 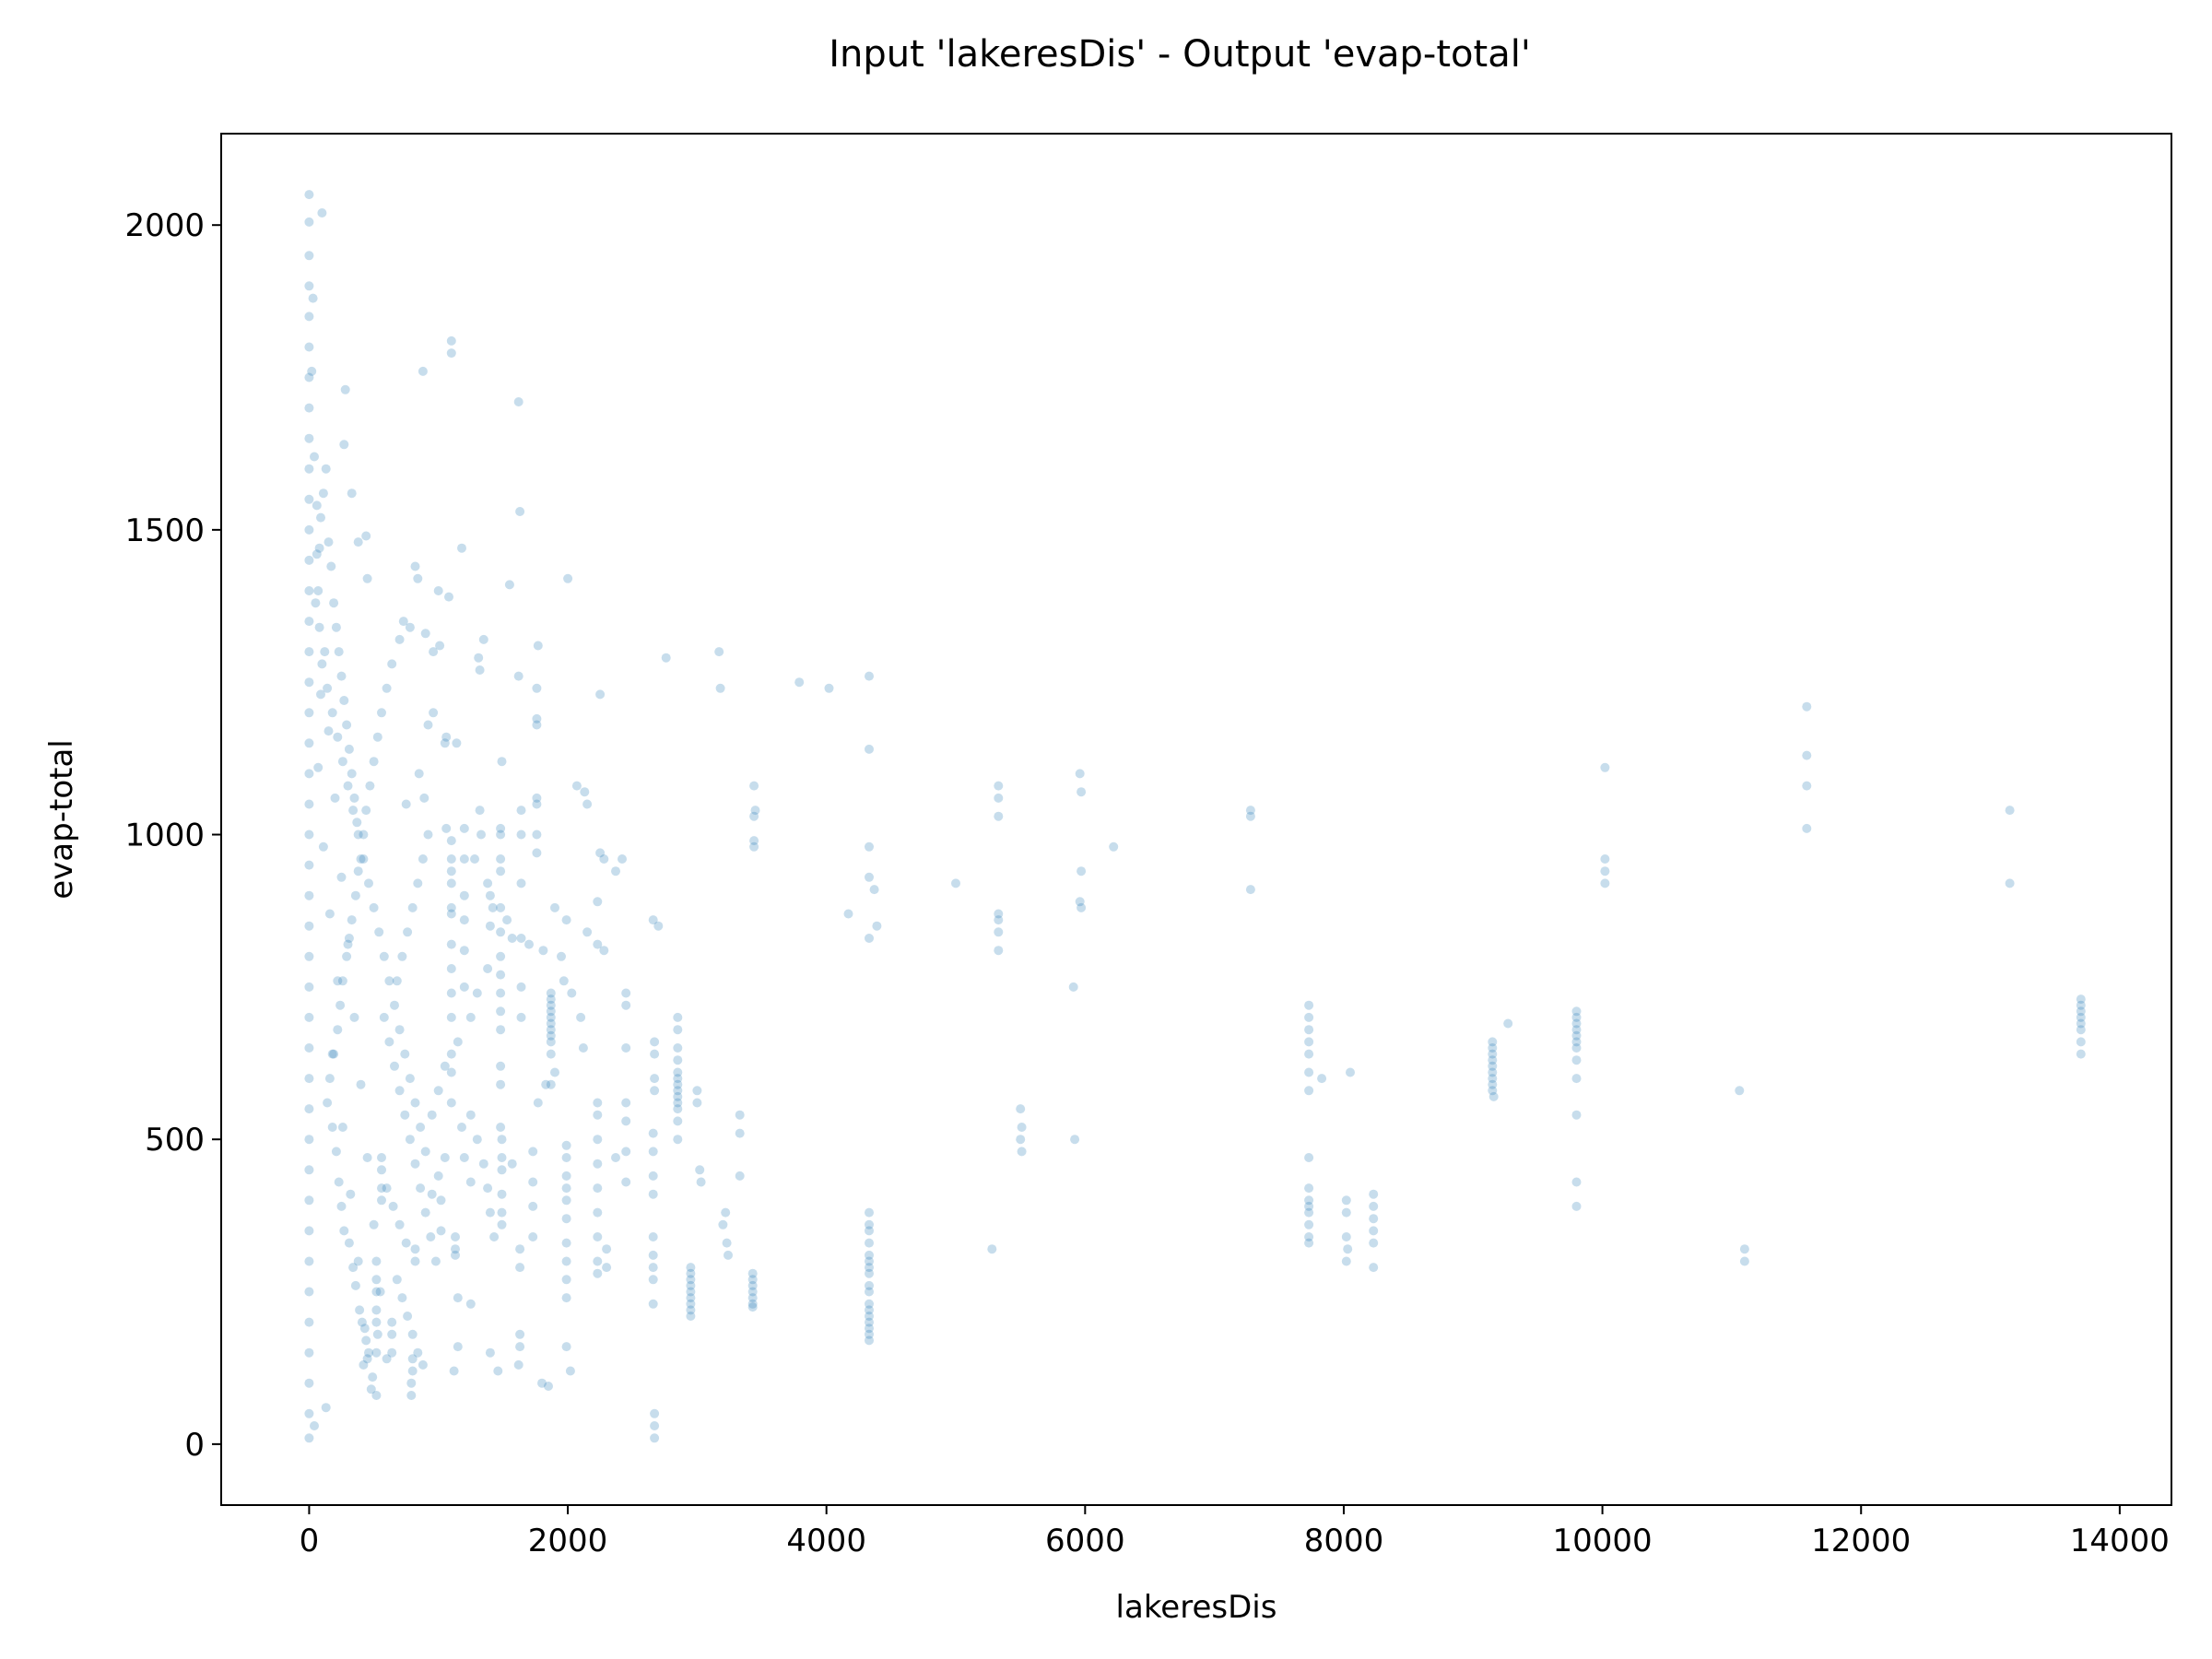 What do you see at coordinates (164, 530) in the screenshot?
I see `y-tick-label: 1500` at bounding box center [164, 530].